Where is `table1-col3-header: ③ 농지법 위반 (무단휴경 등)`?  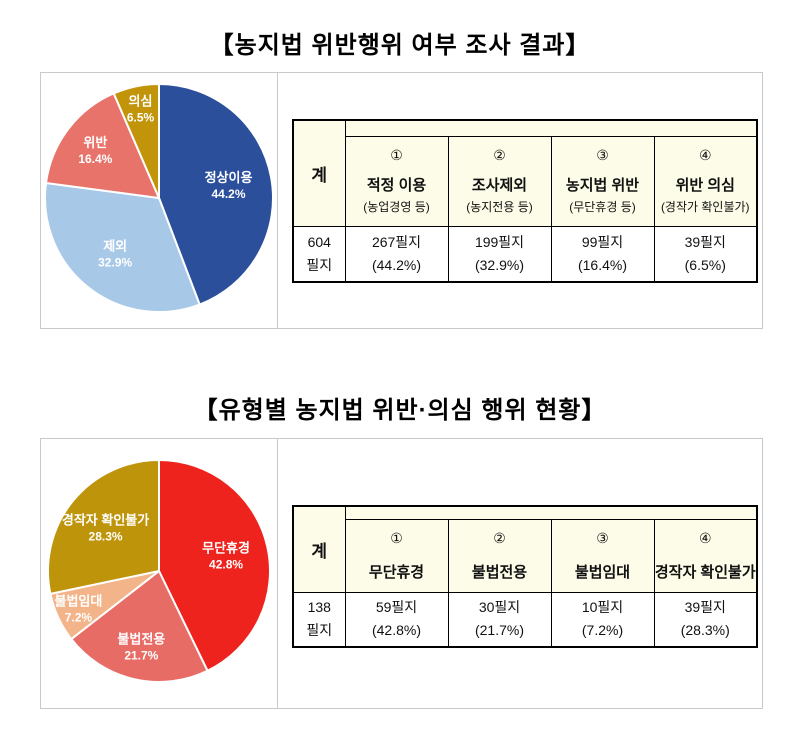
table1-col3-header: ③ 농지법 위반 (무단휴경 등) is located at coordinates (602, 181).